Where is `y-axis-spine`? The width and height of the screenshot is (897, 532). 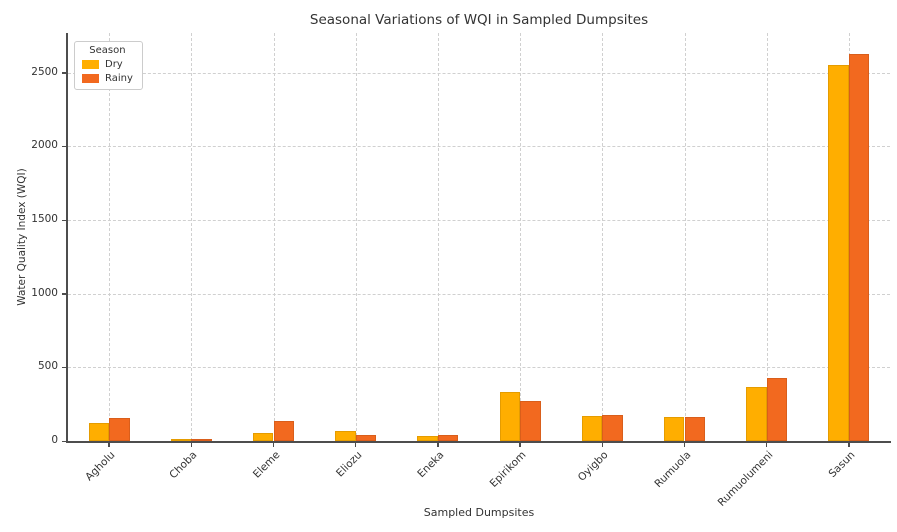 y-axis-spine is located at coordinates (67, 238).